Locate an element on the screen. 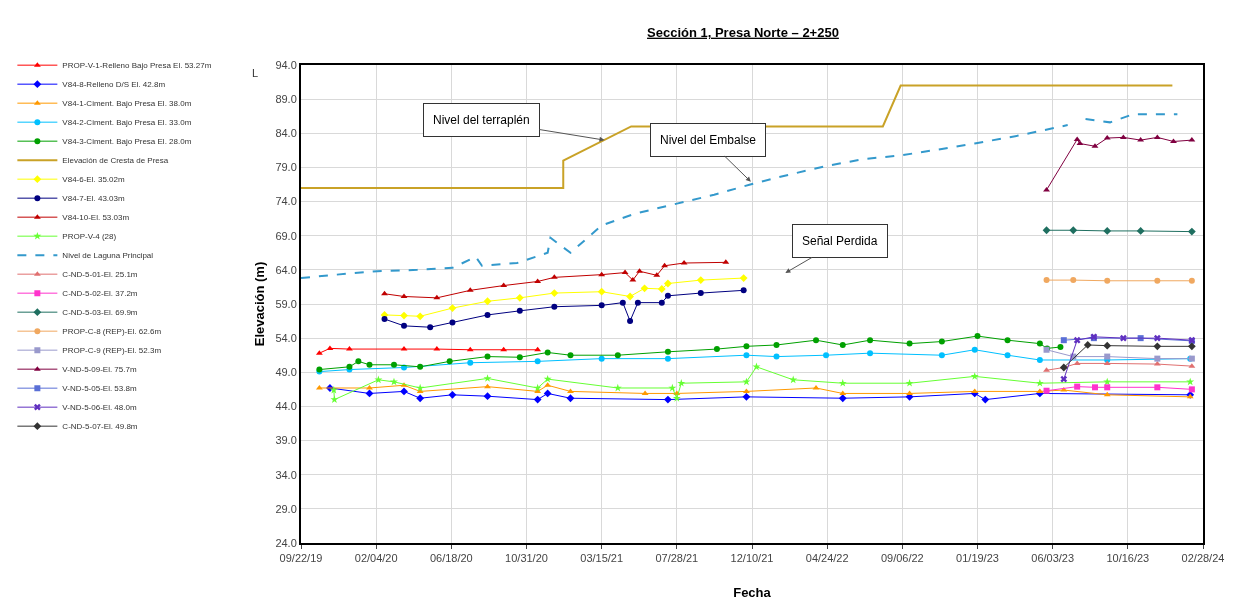 This screenshot has height=613, width=1254. legend-label: C-ND-5-03-El. 69.9m is located at coordinates (100, 313).